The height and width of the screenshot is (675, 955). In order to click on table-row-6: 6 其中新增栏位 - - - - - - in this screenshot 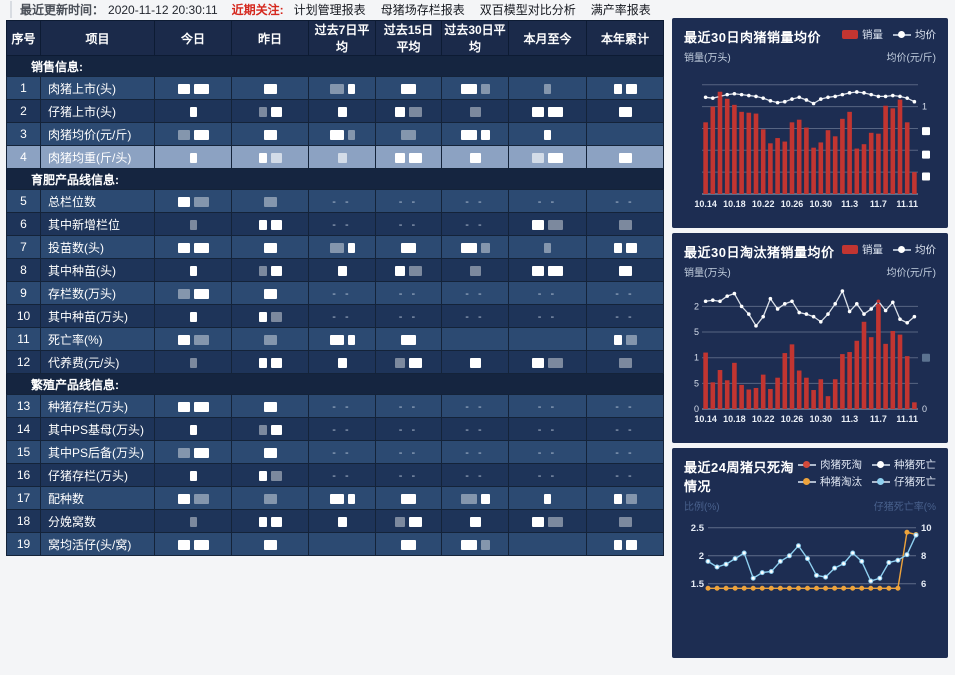, I will do `click(335, 224)`.